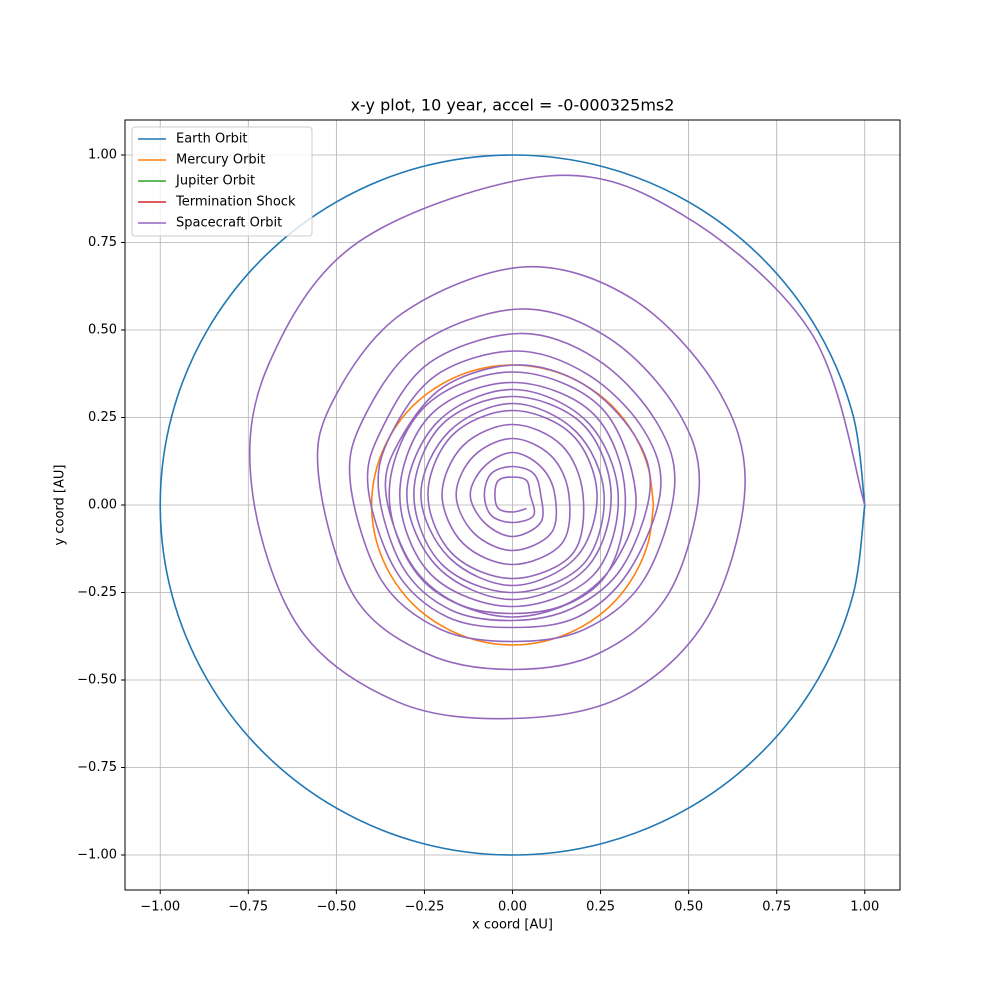  What do you see at coordinates (160, 907) in the screenshot?
I see `x-tick-label: −1.00` at bounding box center [160, 907].